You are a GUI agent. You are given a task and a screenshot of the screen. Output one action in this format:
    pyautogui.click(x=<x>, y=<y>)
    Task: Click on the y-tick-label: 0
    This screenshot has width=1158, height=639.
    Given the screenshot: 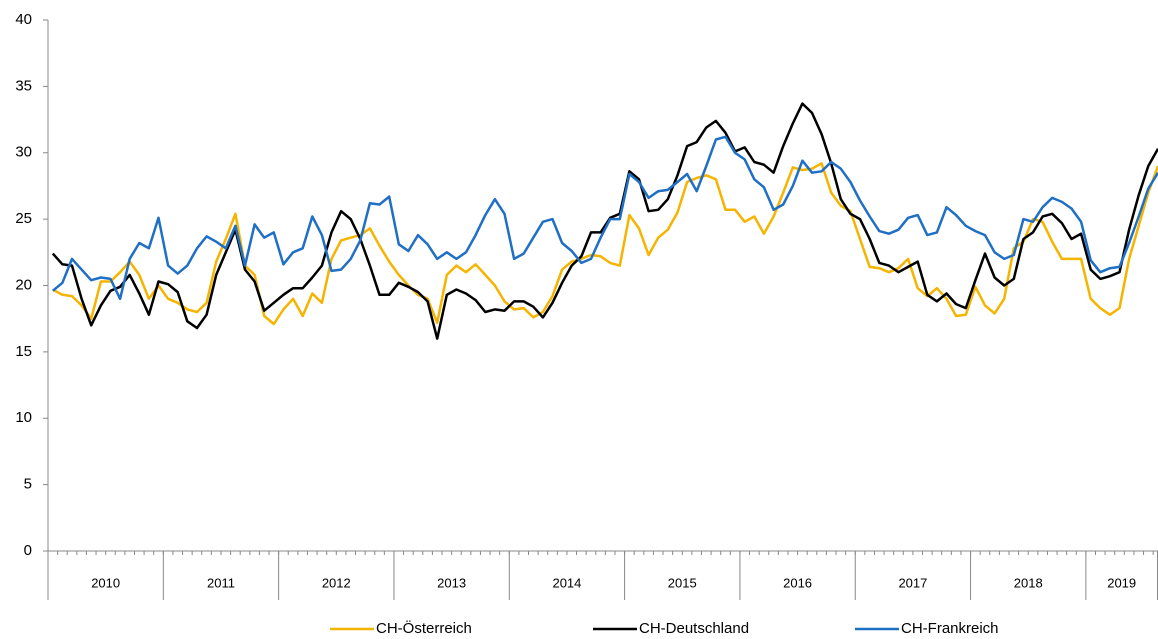 What is the action you would take?
    pyautogui.click(x=28, y=550)
    